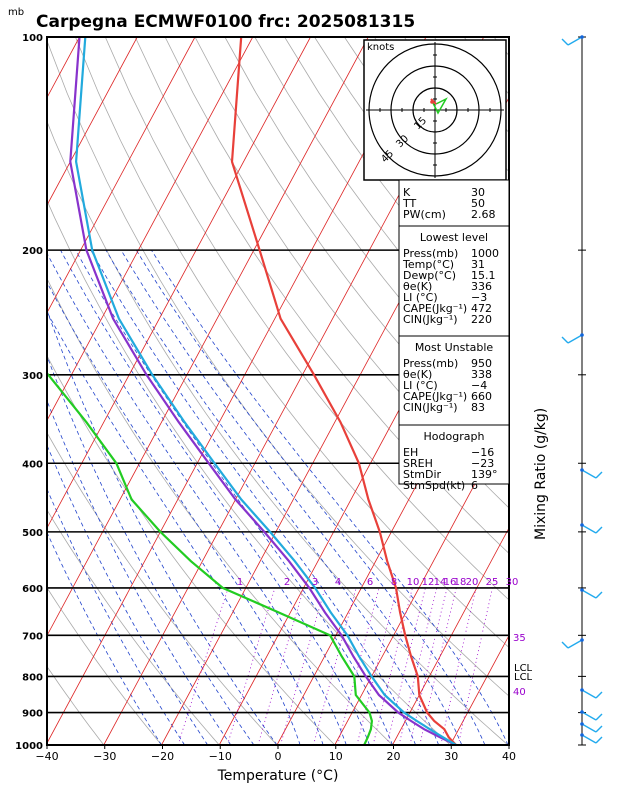 The width and height of the screenshot is (618, 800). Describe the element at coordinates (336, 756) in the screenshot. I see `temperature-tick-label: 10` at that location.